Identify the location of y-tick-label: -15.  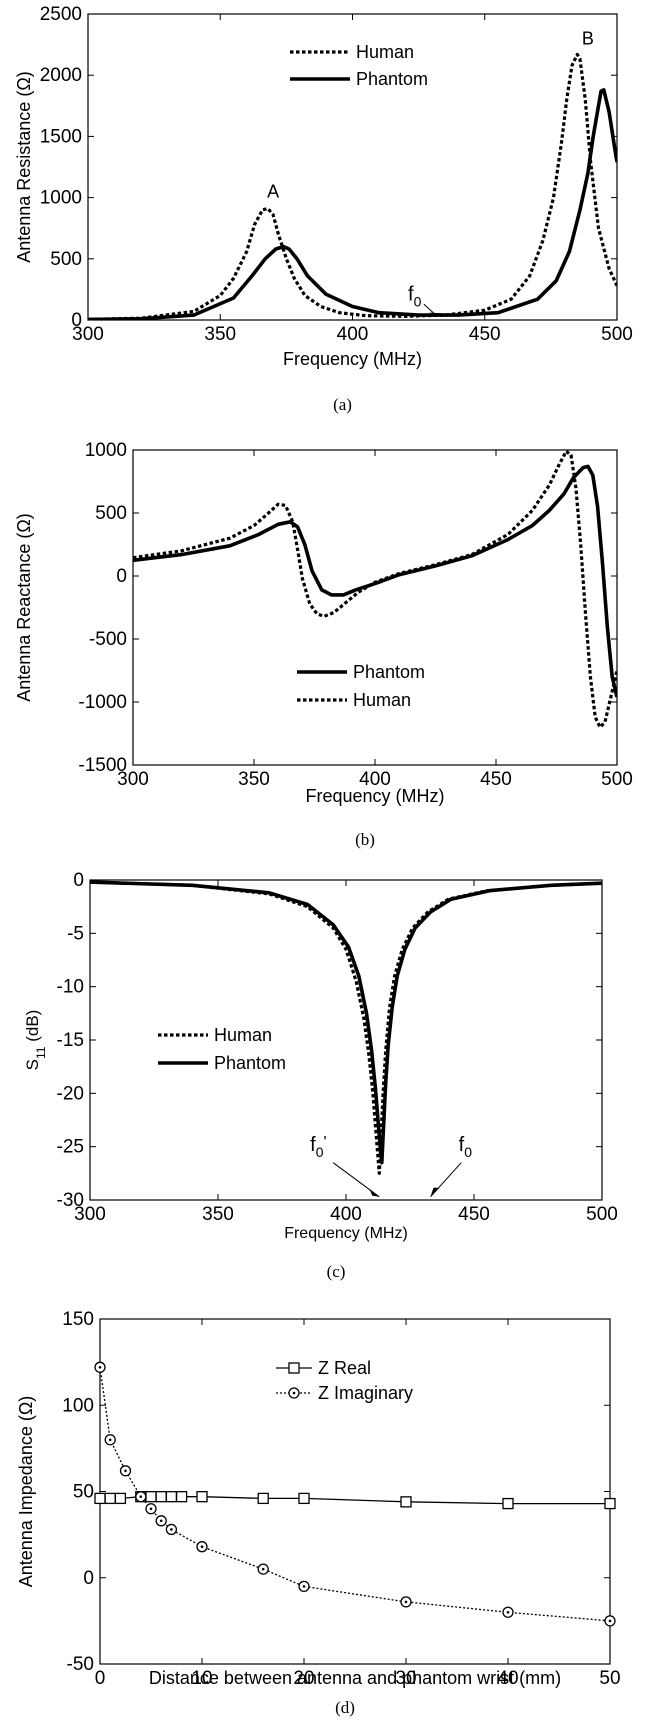
(70, 1040).